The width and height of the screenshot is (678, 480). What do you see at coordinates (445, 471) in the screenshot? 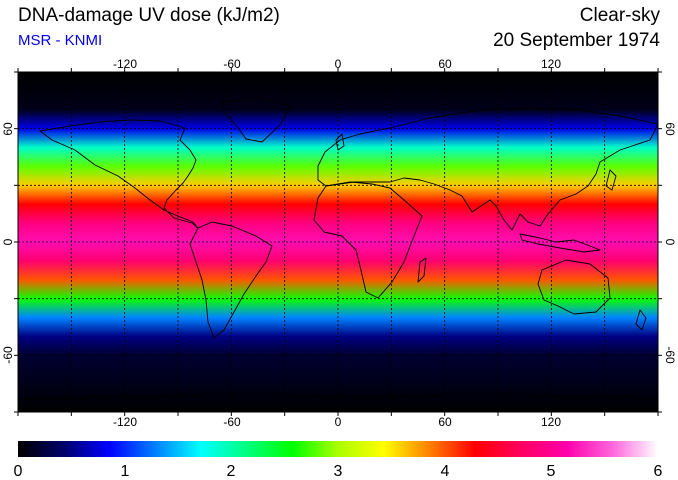
I see `colorbar-label: 4` at bounding box center [445, 471].